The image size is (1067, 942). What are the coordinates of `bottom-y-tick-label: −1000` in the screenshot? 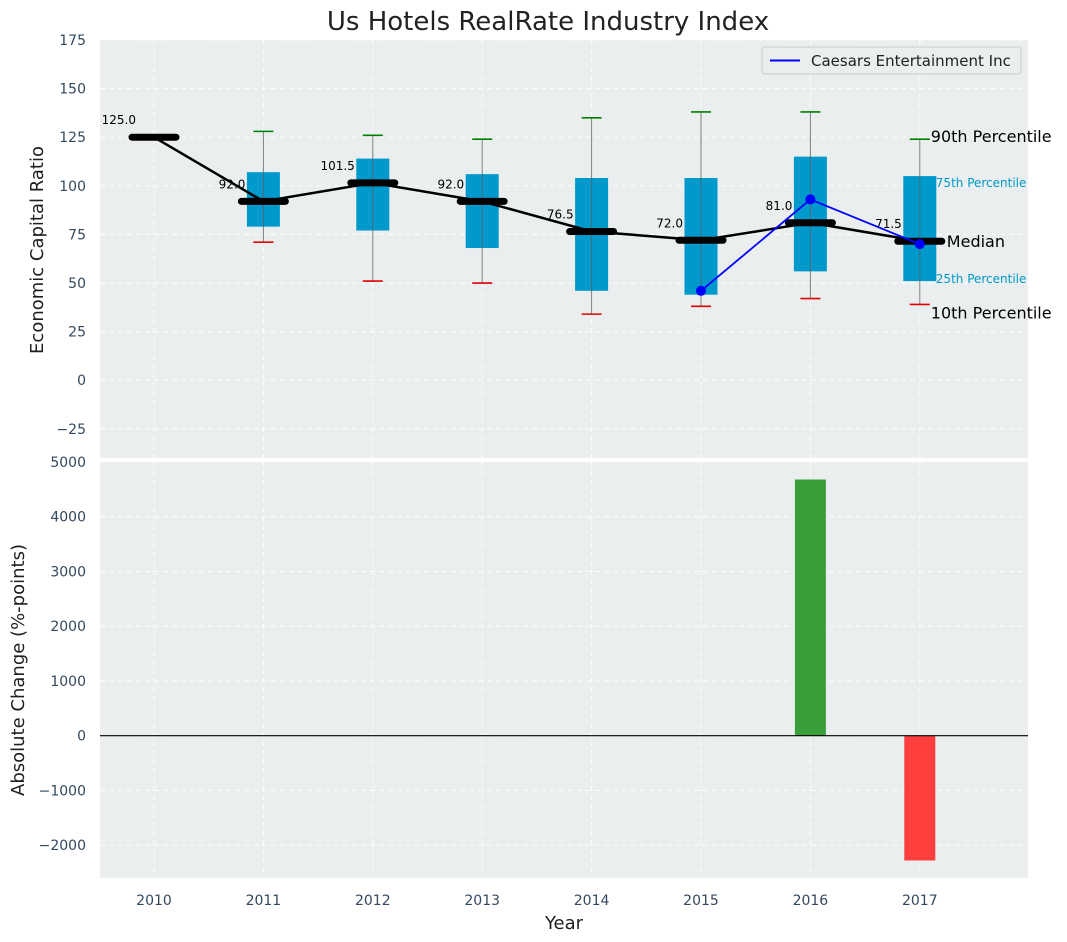 It's located at (62, 791).